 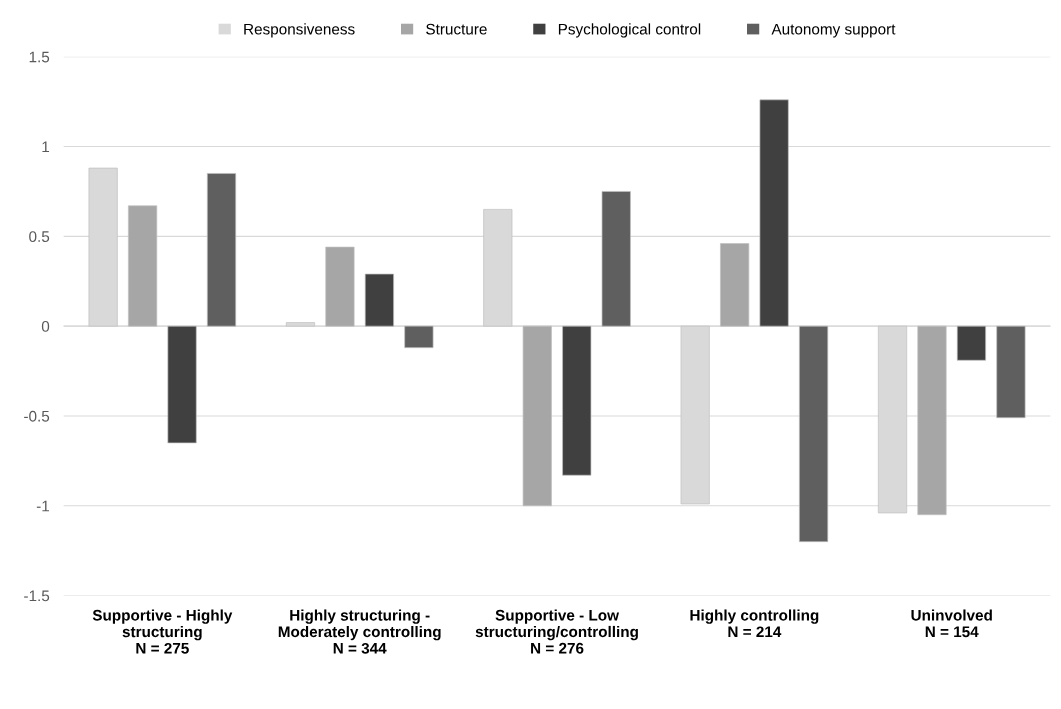 I want to click on x-tick-label: Uninvolved N = 154, so click(x=951, y=623).